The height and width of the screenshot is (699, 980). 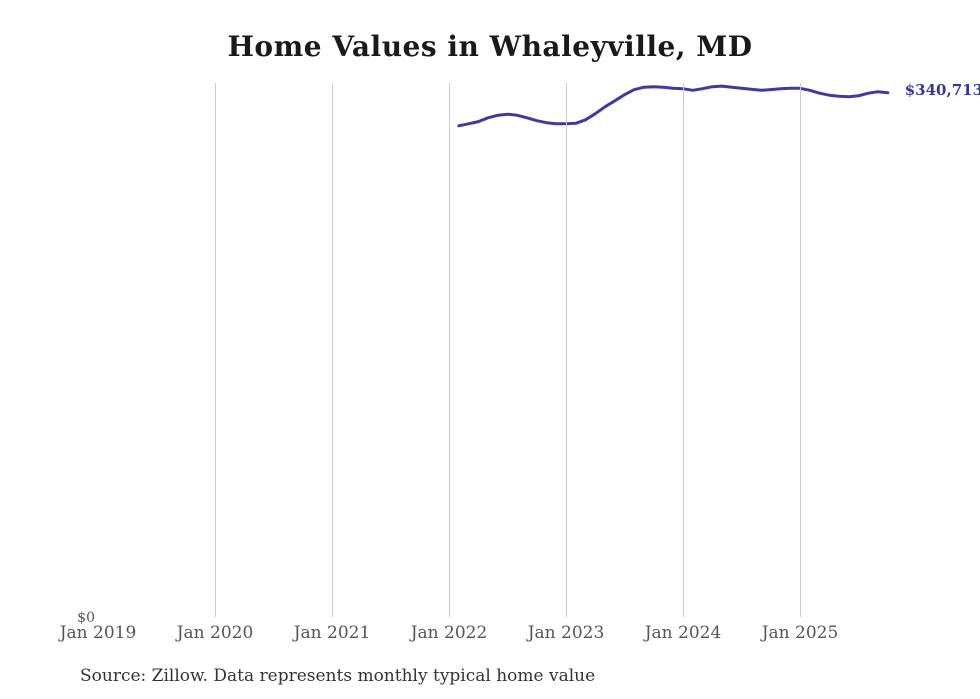 What do you see at coordinates (449, 633) in the screenshot?
I see `x-tick-label-2022-01: Jan 2022` at bounding box center [449, 633].